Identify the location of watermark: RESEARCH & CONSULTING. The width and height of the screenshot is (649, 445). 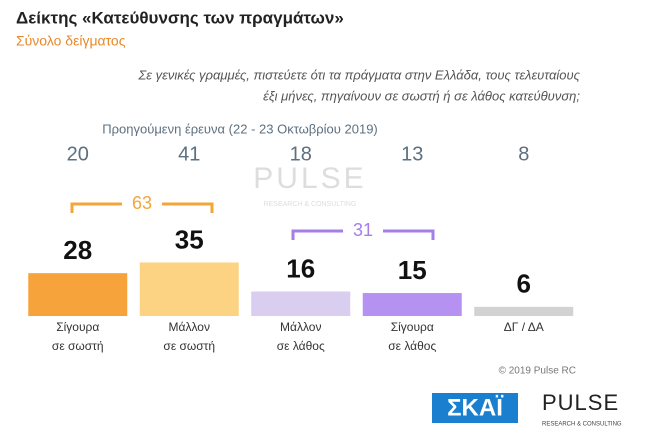
(310, 204).